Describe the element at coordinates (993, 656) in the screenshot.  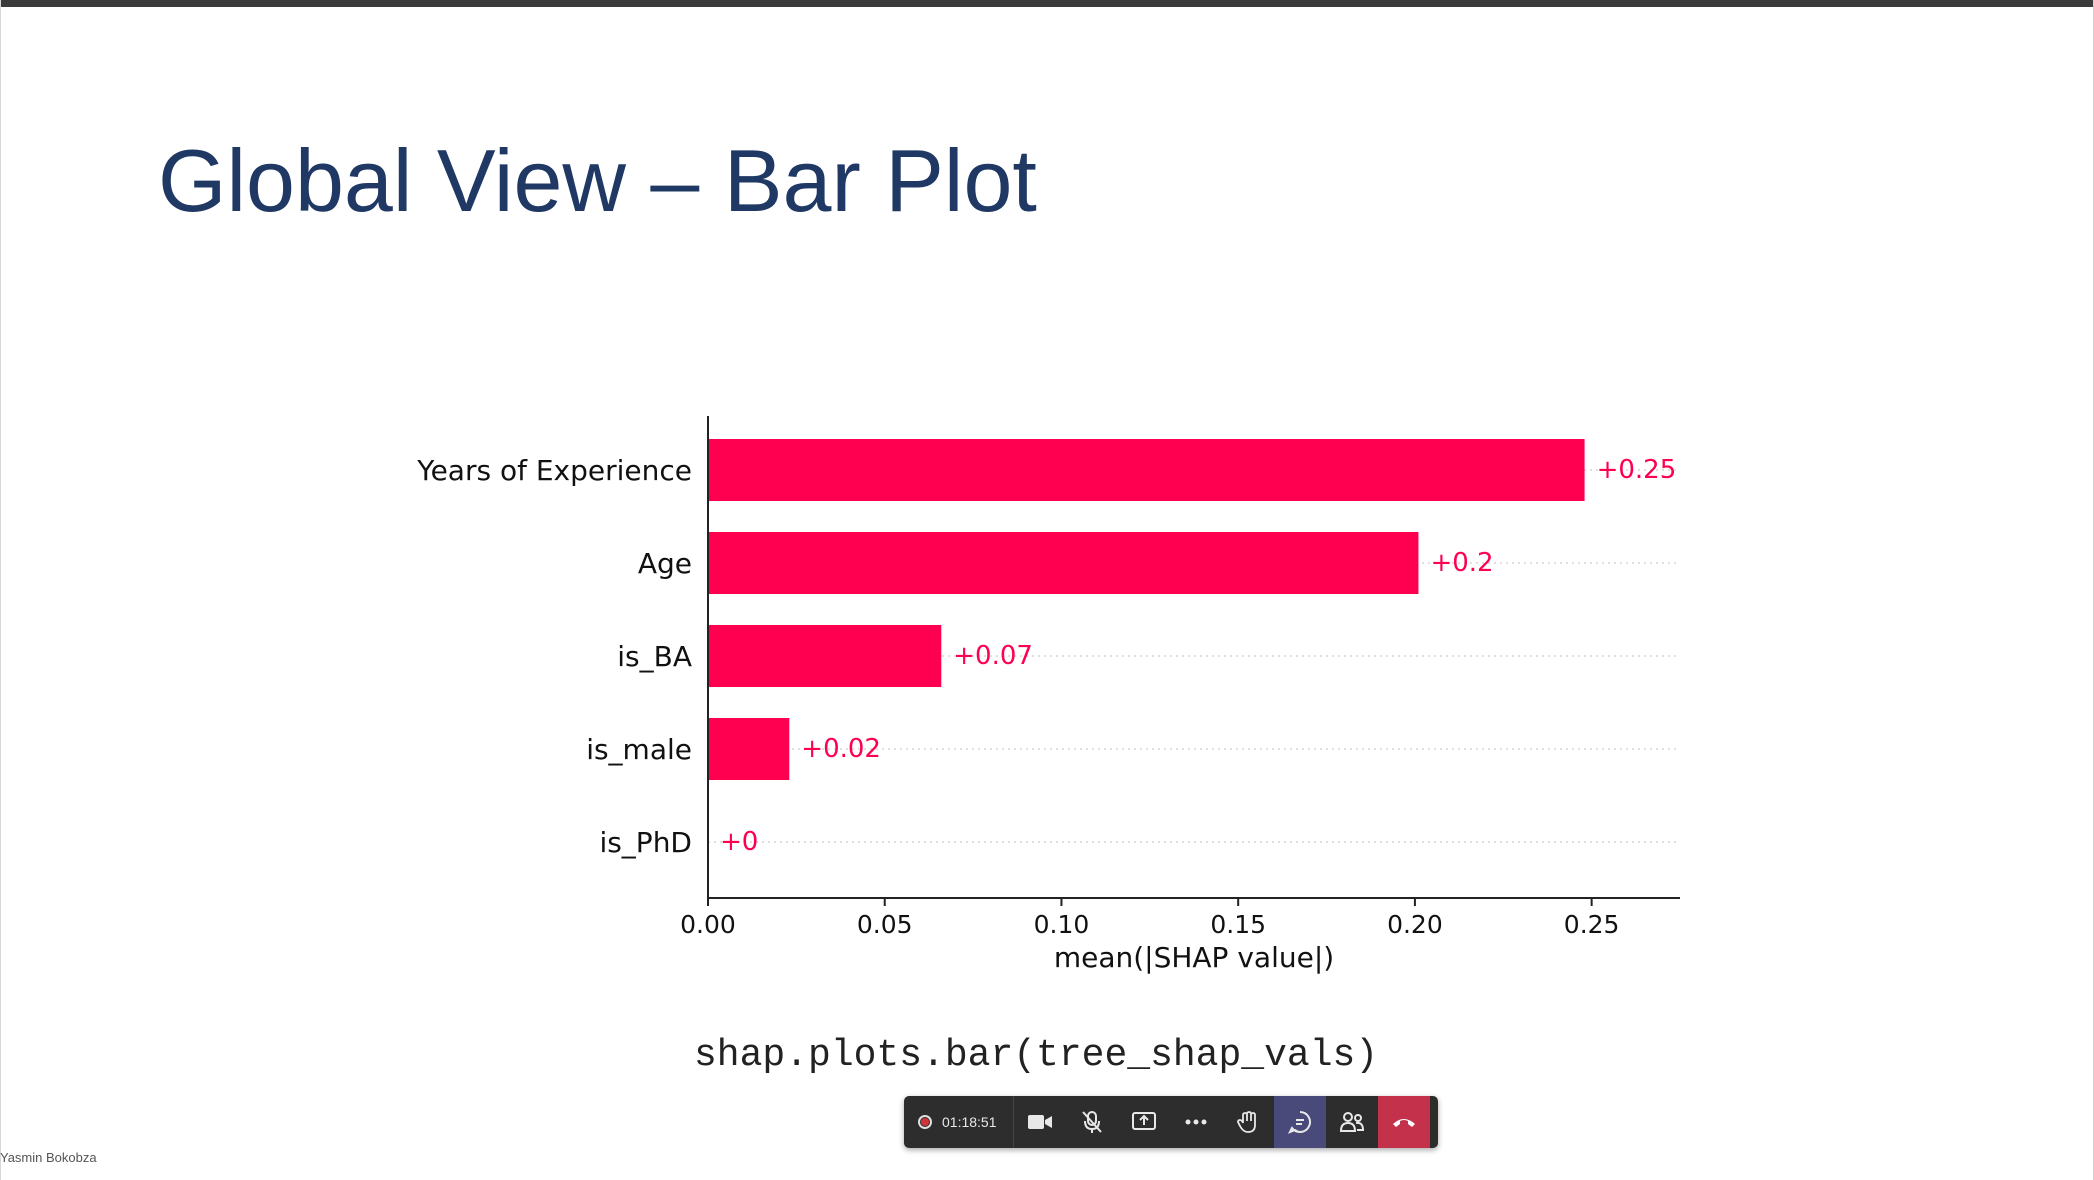
I see `data-label: +0.07` at that location.